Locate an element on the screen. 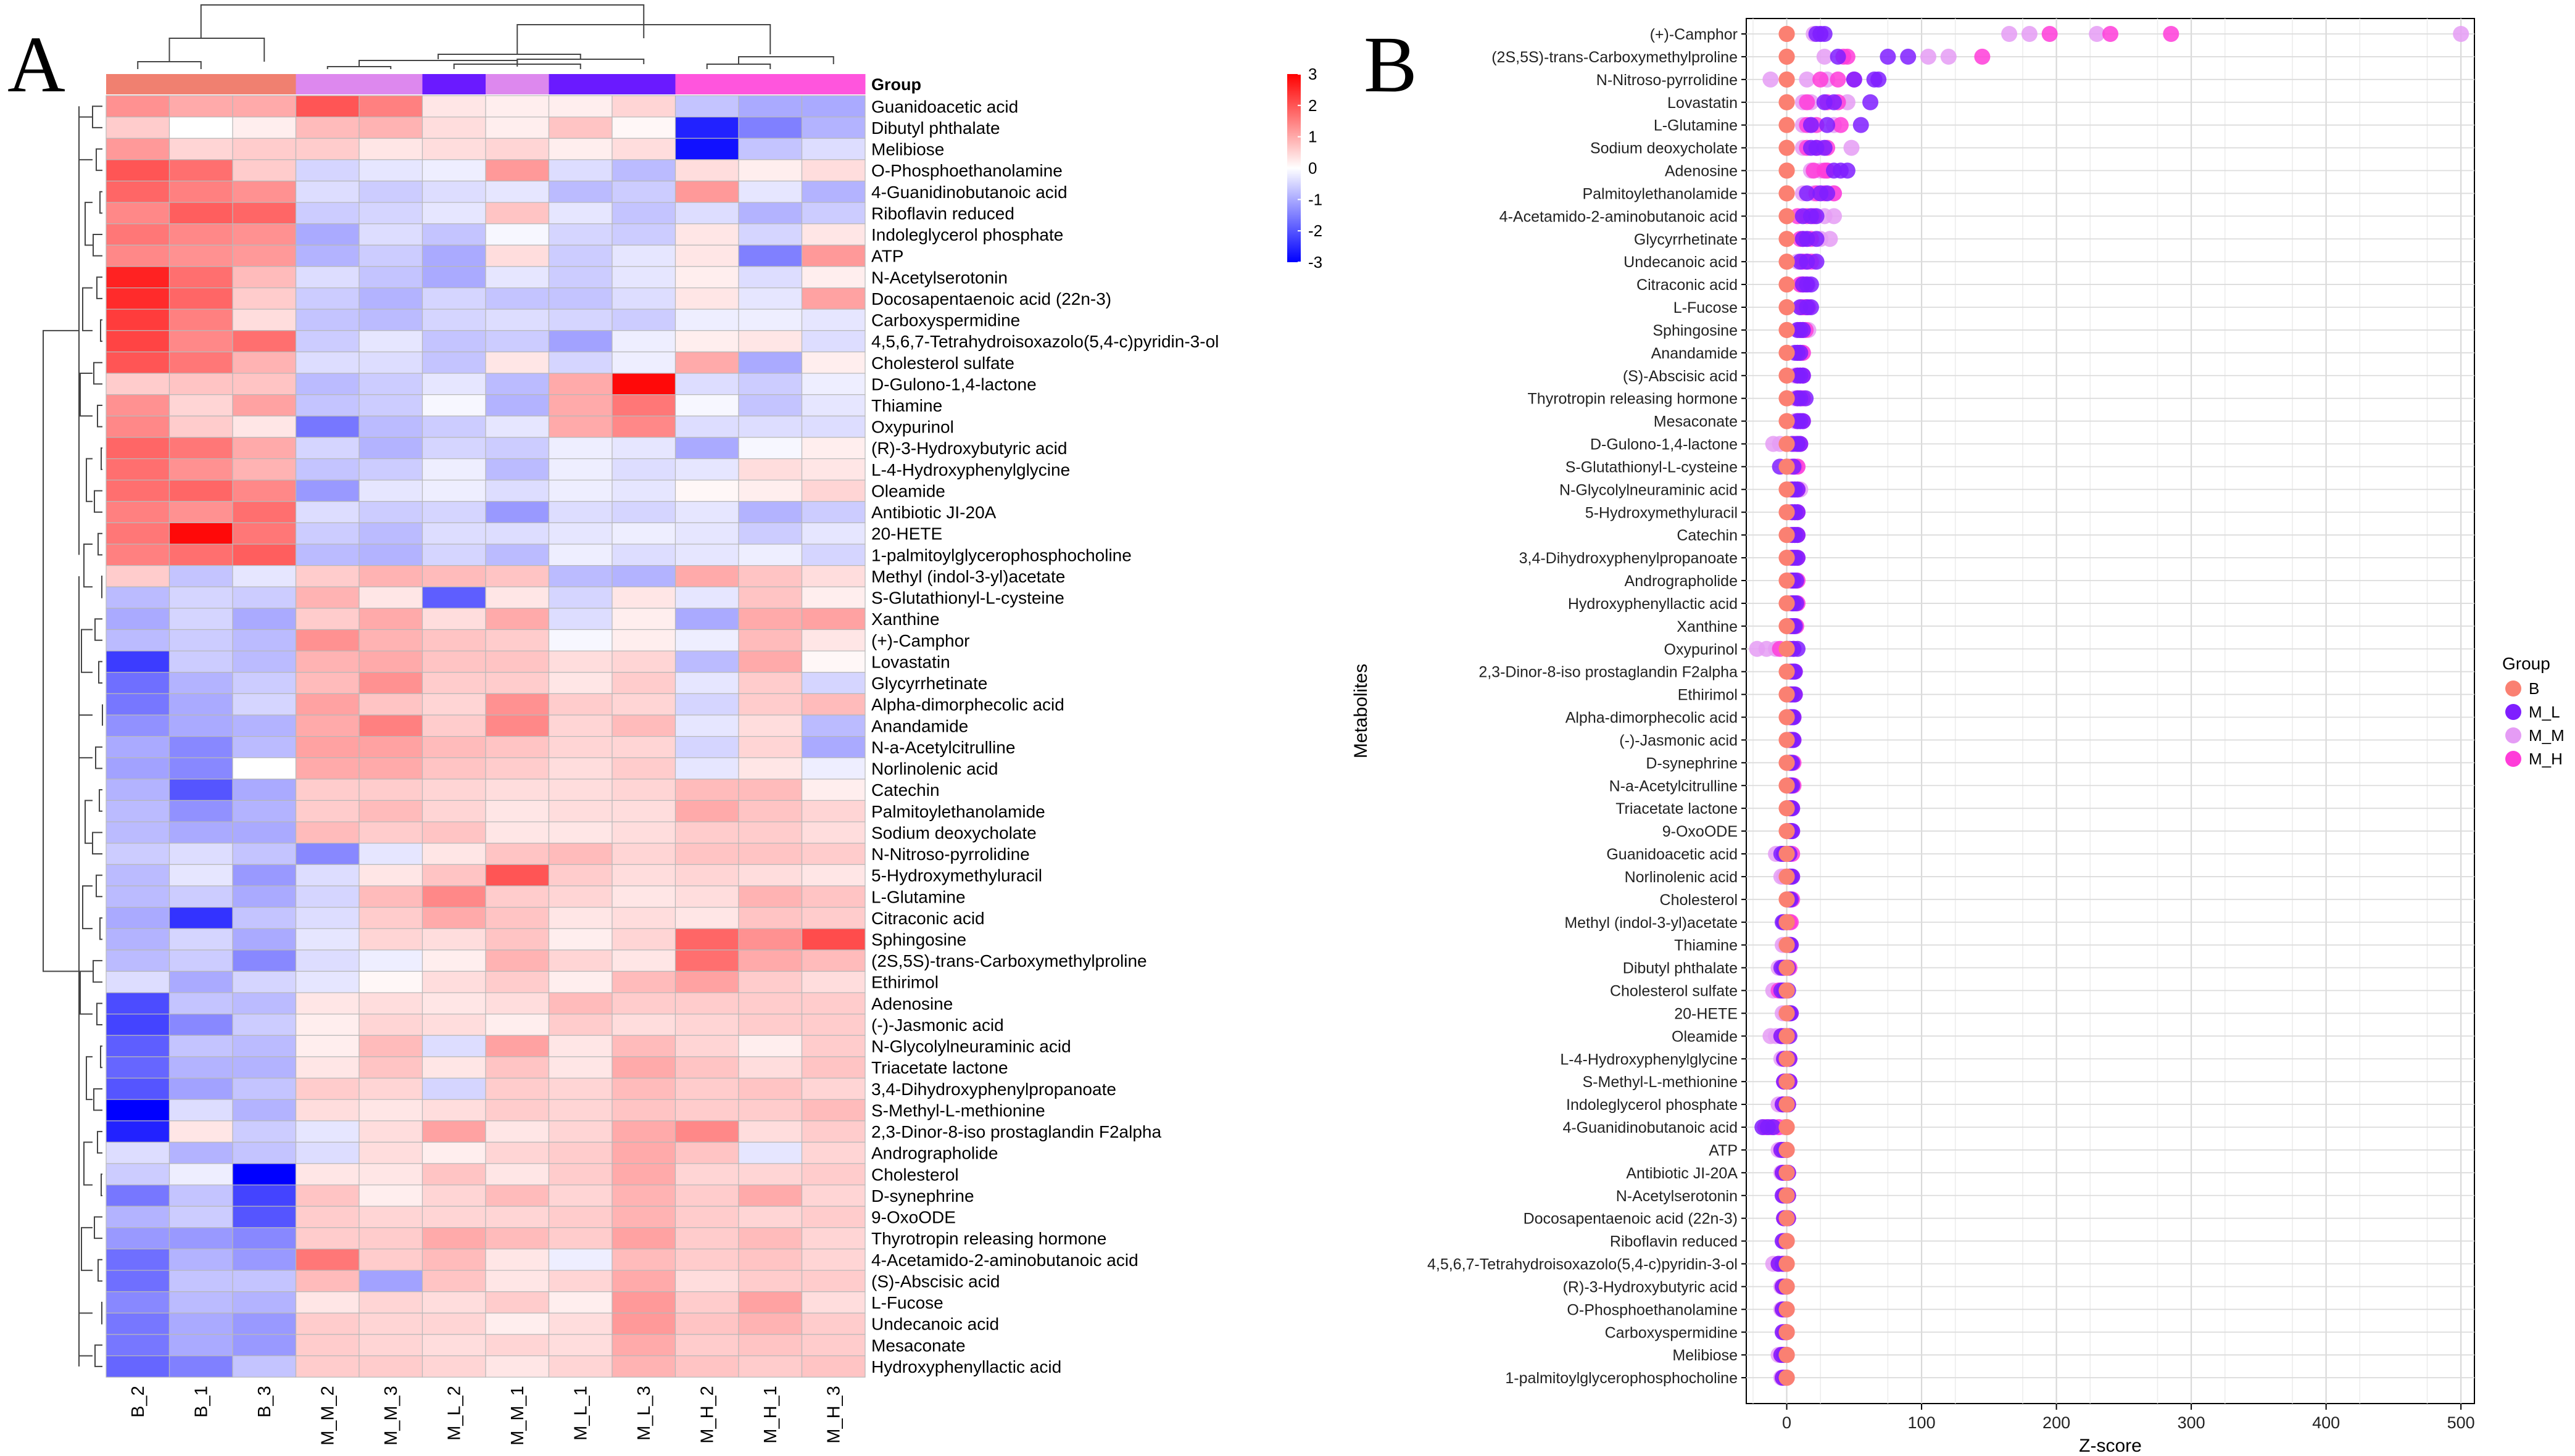 The height and width of the screenshot is (1456, 2575). y-tick-label: 4-Guanidinobutanoic acid is located at coordinates (1650, 1128).